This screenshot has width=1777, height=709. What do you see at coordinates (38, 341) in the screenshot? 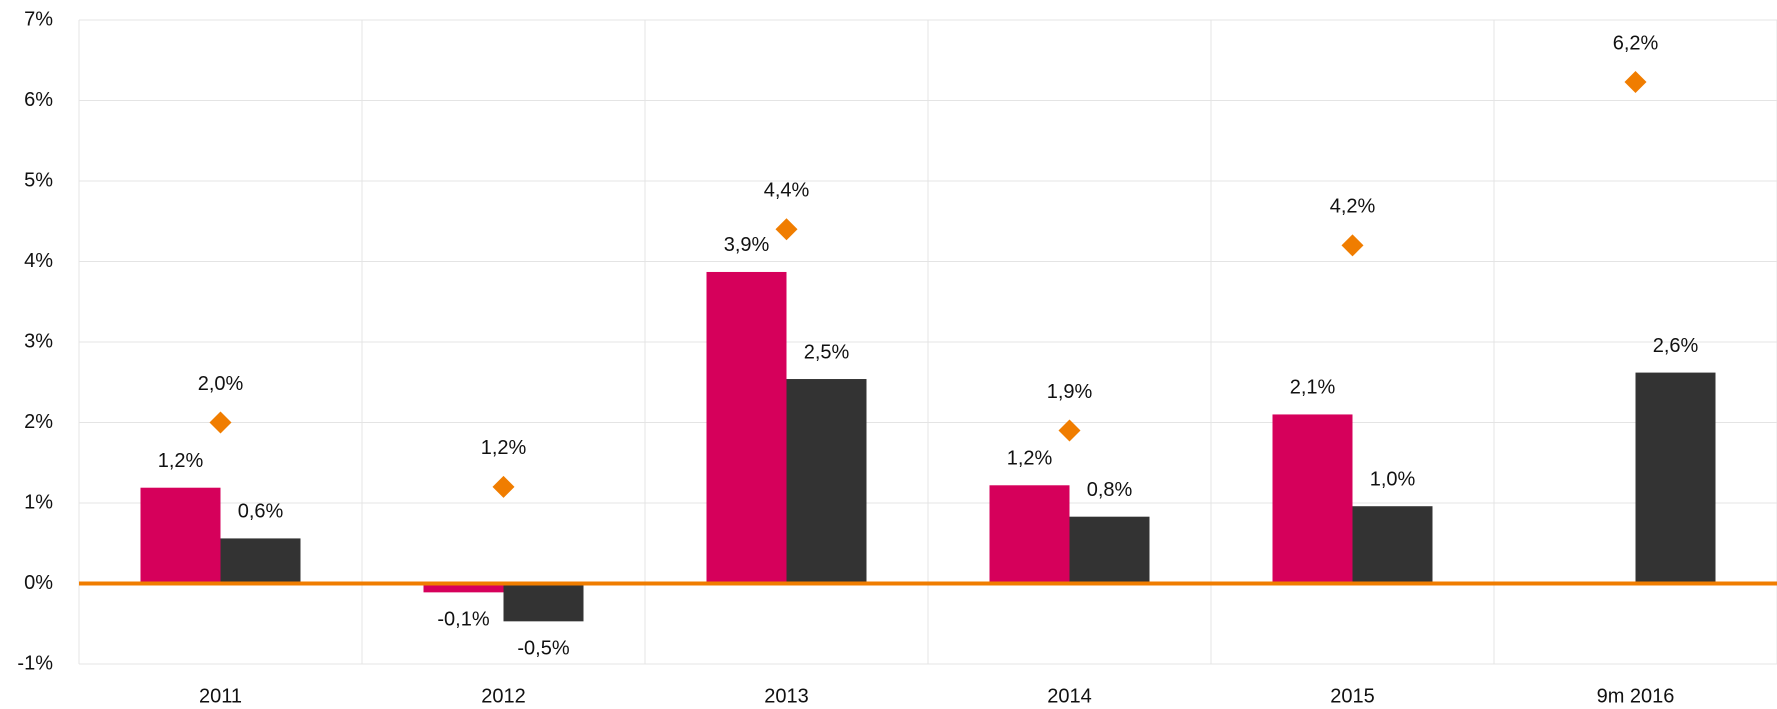
I see `y-tick-label: 3%` at bounding box center [38, 341].